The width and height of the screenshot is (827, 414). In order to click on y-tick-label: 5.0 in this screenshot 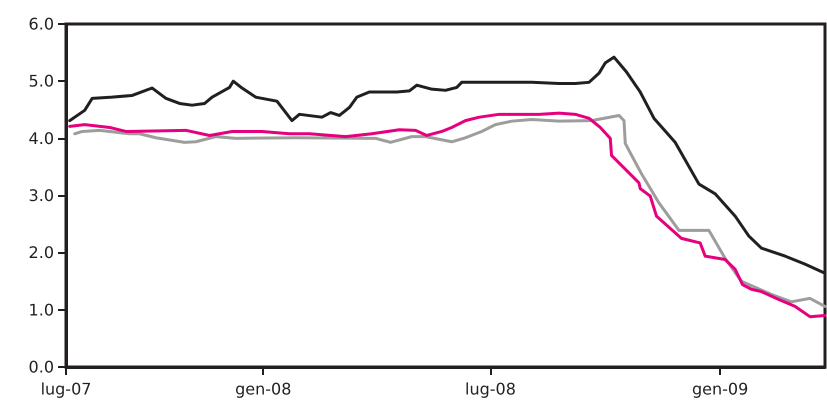, I will do `click(41, 81)`.